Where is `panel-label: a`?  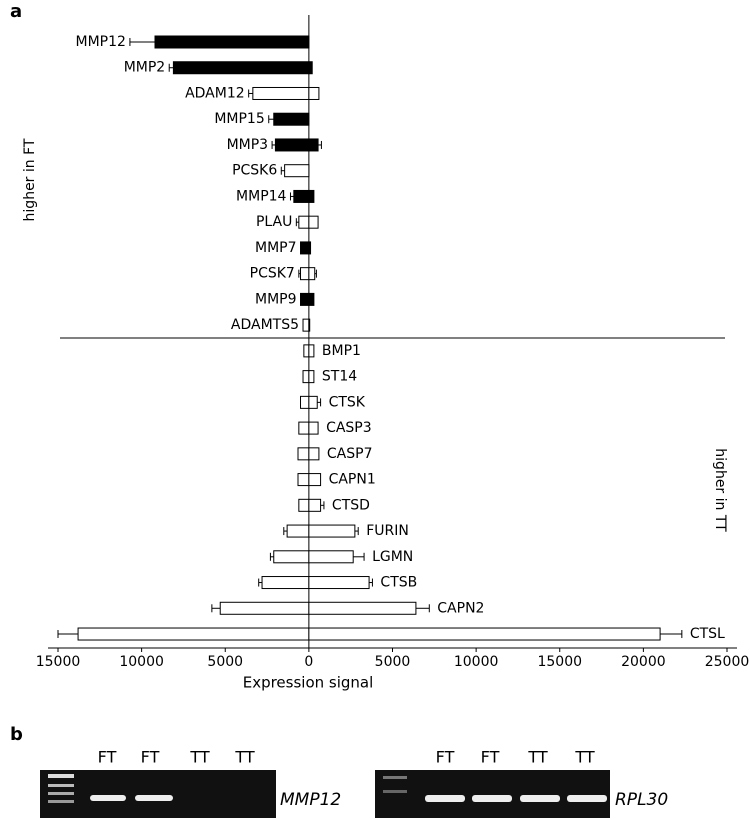
panel-label: a is located at coordinates (16, 11).